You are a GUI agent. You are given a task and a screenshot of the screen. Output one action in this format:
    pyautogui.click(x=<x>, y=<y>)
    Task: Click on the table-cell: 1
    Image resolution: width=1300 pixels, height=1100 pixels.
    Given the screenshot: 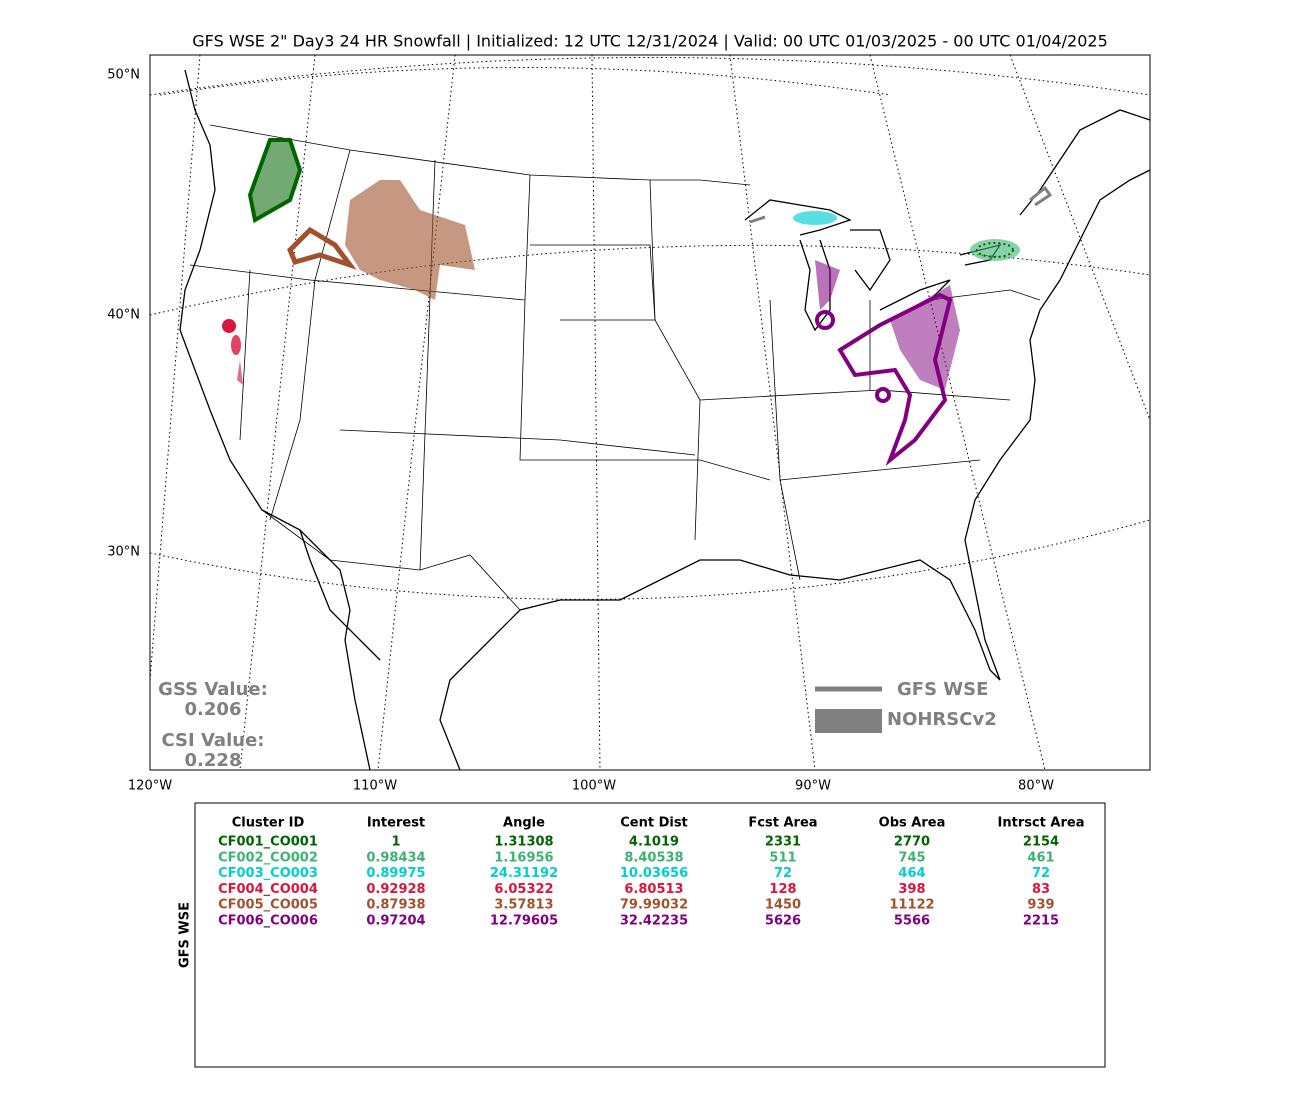 What is the action you would take?
    pyautogui.click(x=395, y=842)
    